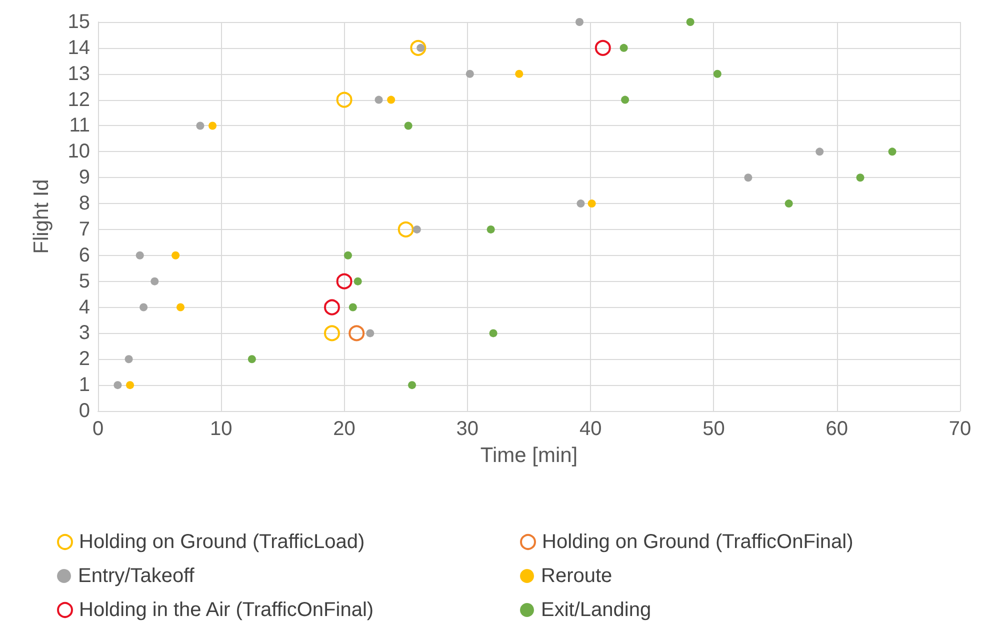 The image size is (989, 627). Describe the element at coordinates (467, 429) in the screenshot. I see `x-tick-label: 30` at that location.